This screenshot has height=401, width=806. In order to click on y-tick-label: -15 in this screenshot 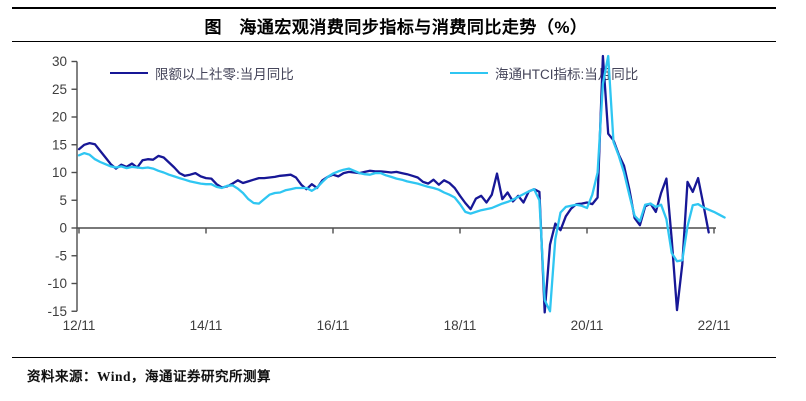, I will do `click(57, 311)`.